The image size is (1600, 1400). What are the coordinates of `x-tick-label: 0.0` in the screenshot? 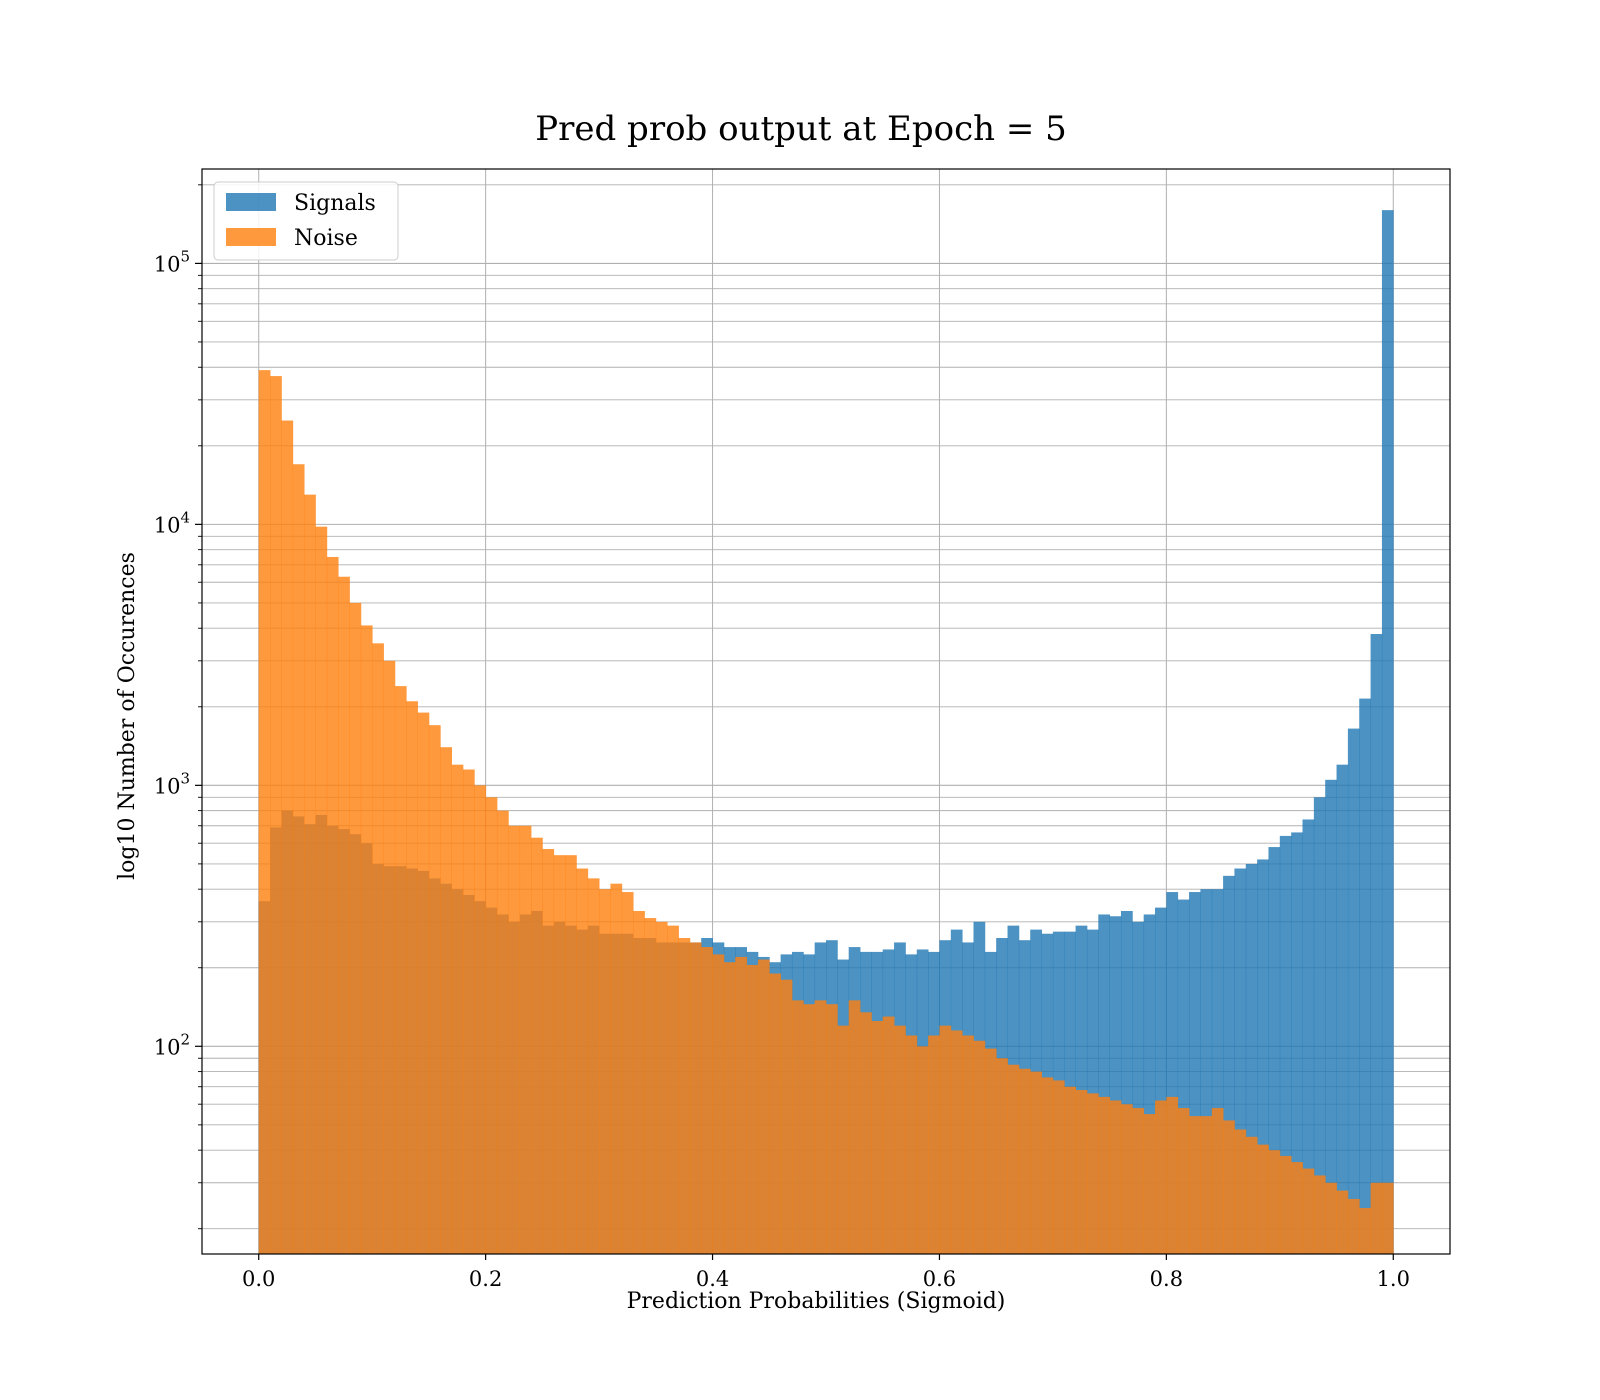 It's located at (258, 1279).